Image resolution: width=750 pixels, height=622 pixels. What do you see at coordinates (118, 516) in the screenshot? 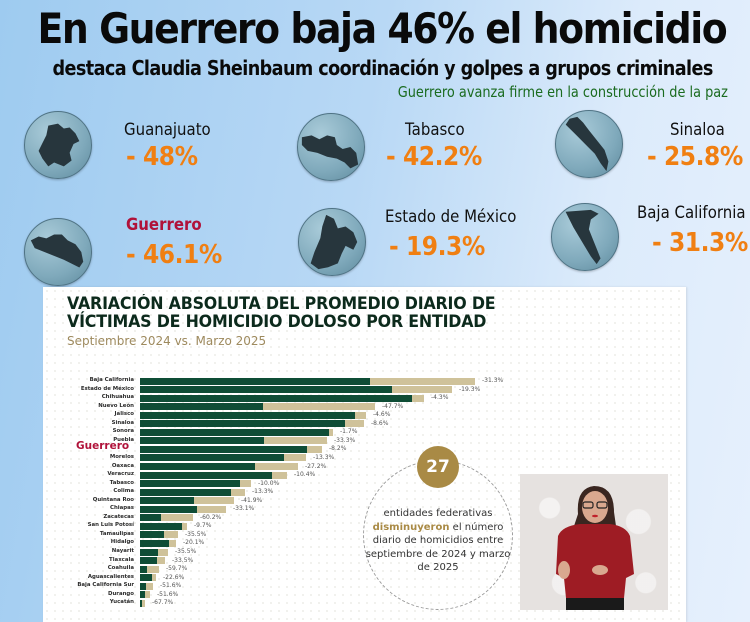
I see `row-label: Zacatecas` at bounding box center [118, 516].